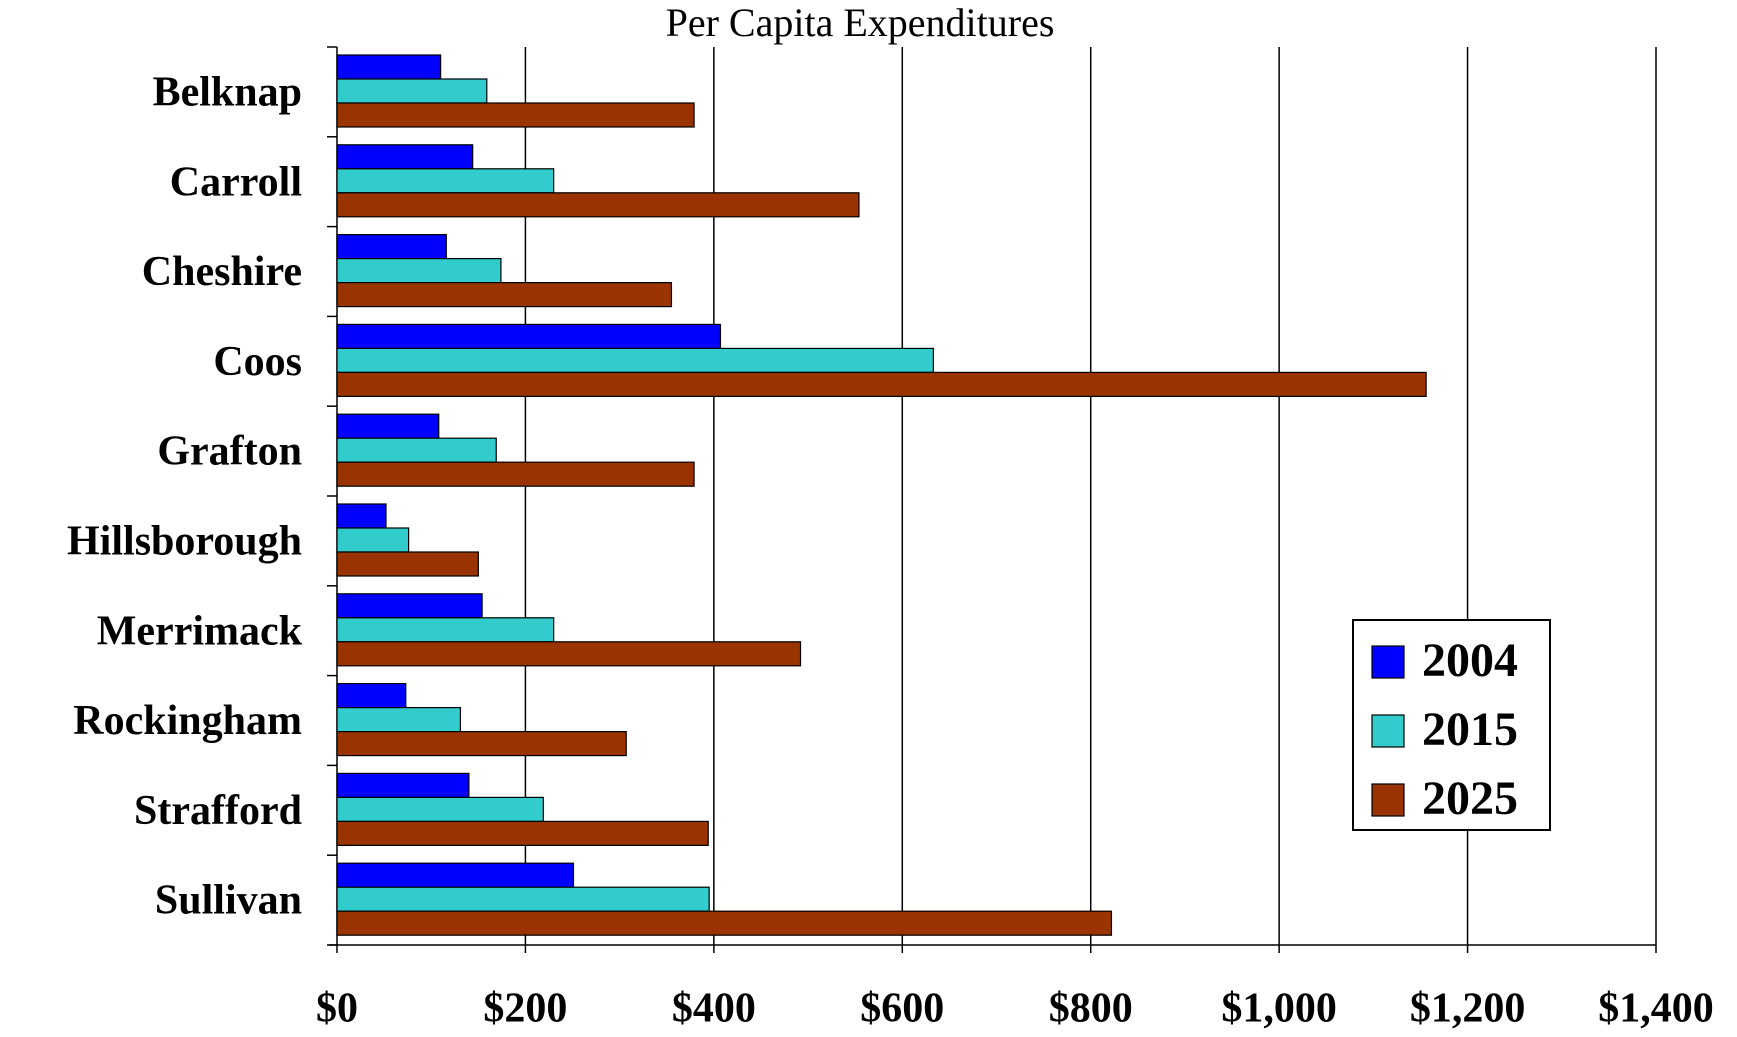 Image resolution: width=1737 pixels, height=1037 pixels. What do you see at coordinates (1470, 729) in the screenshot?
I see `legend-label: 2015` at bounding box center [1470, 729].